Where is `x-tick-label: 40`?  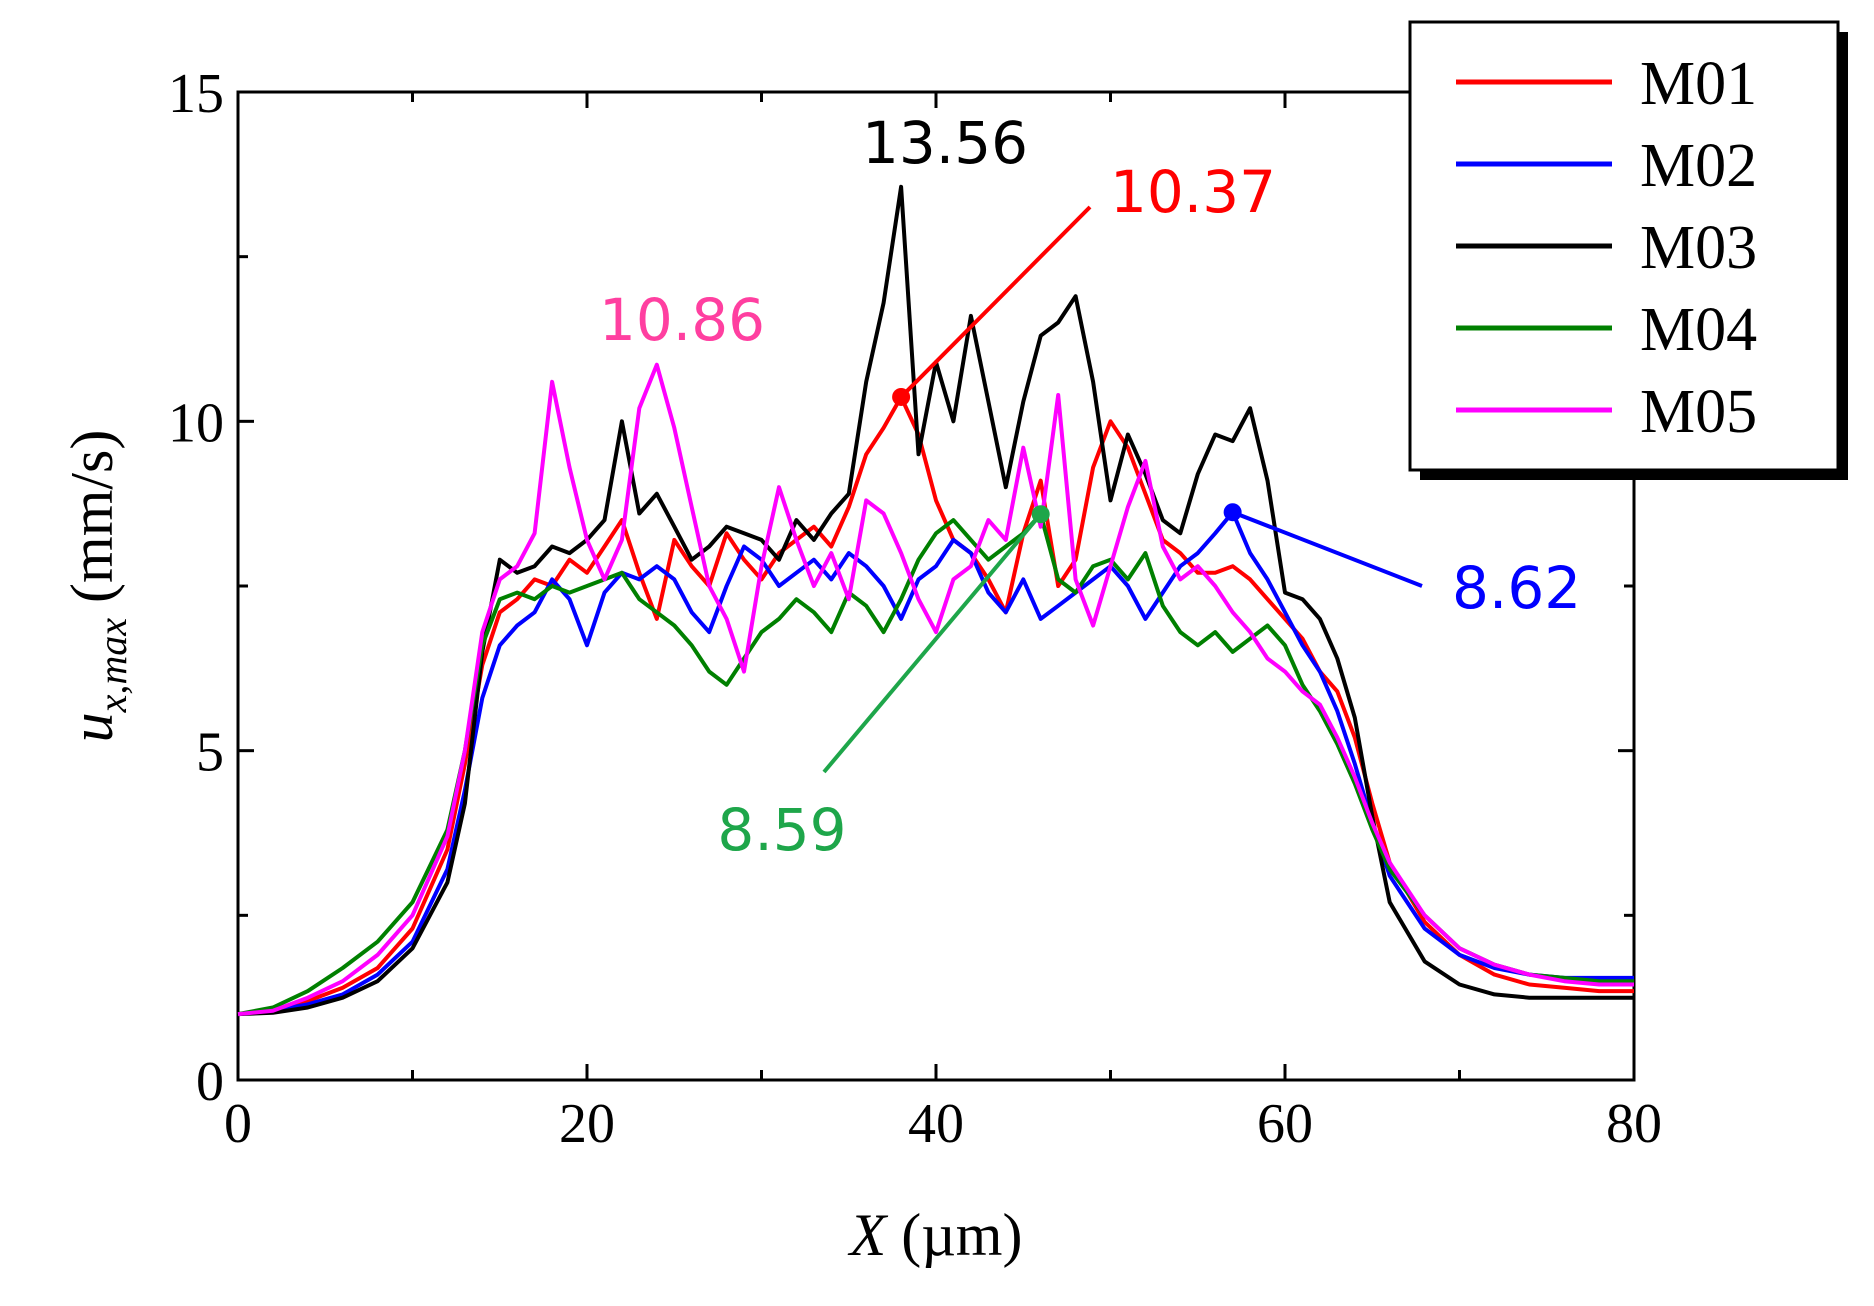 x-tick-label: 40 is located at coordinates (936, 1124).